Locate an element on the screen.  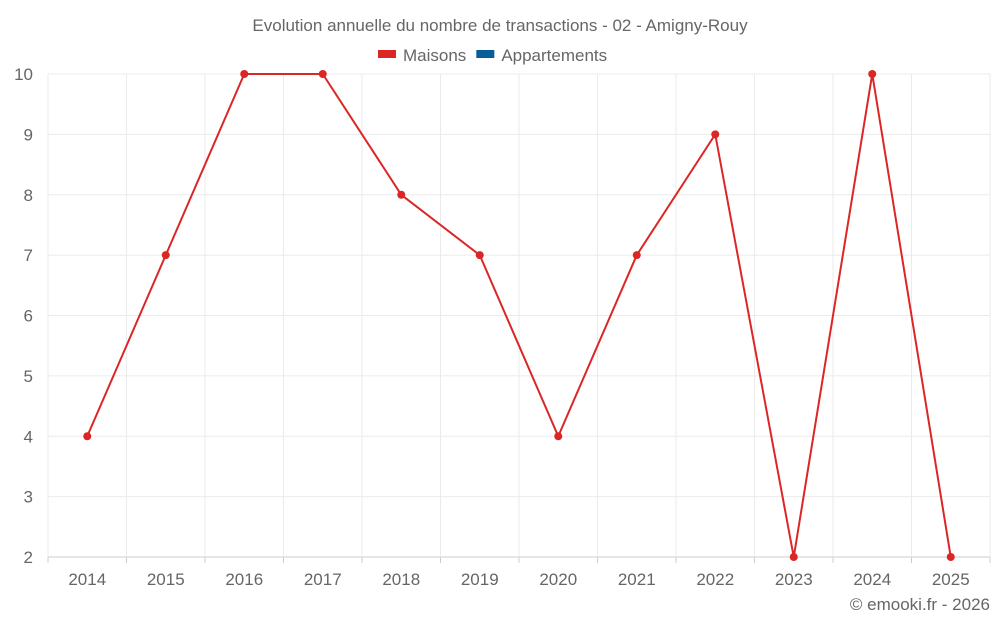
credit-text: © emooki.fr - 2026 is located at coordinates (920, 604).